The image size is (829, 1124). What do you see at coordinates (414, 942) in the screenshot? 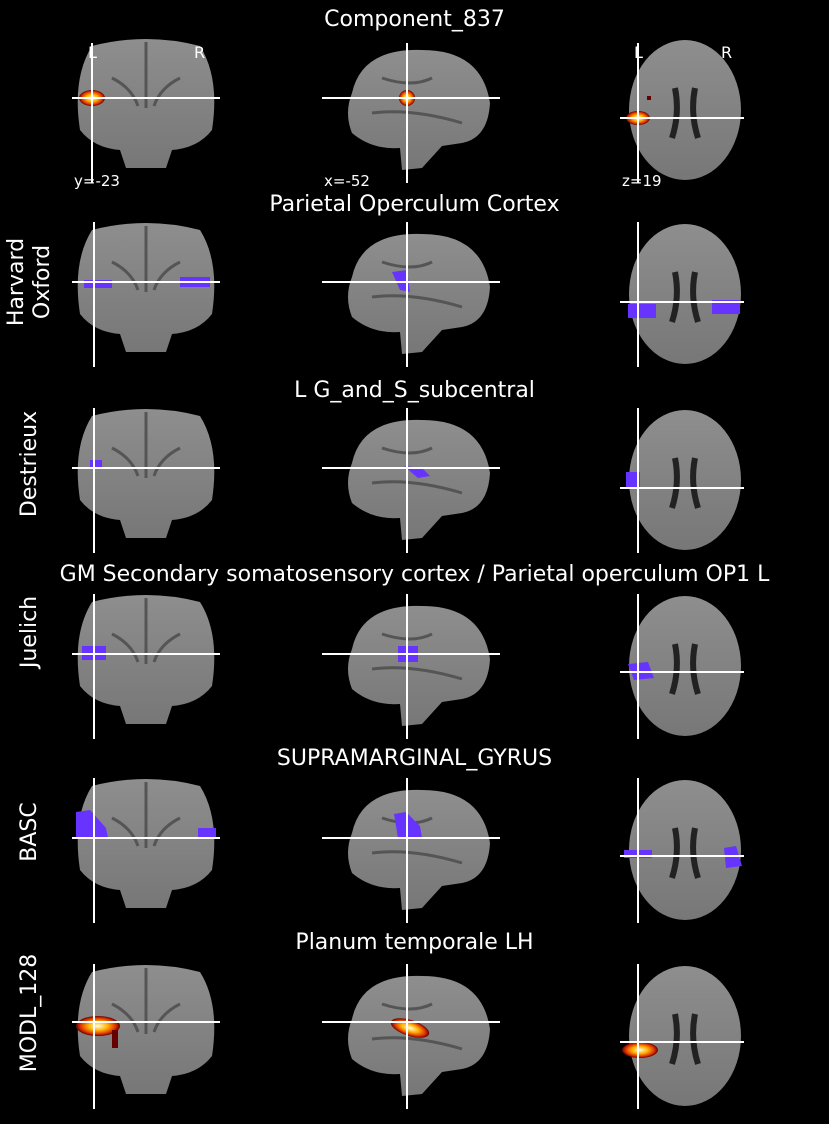
I see `row-title: Planum temporale LH` at bounding box center [414, 942].